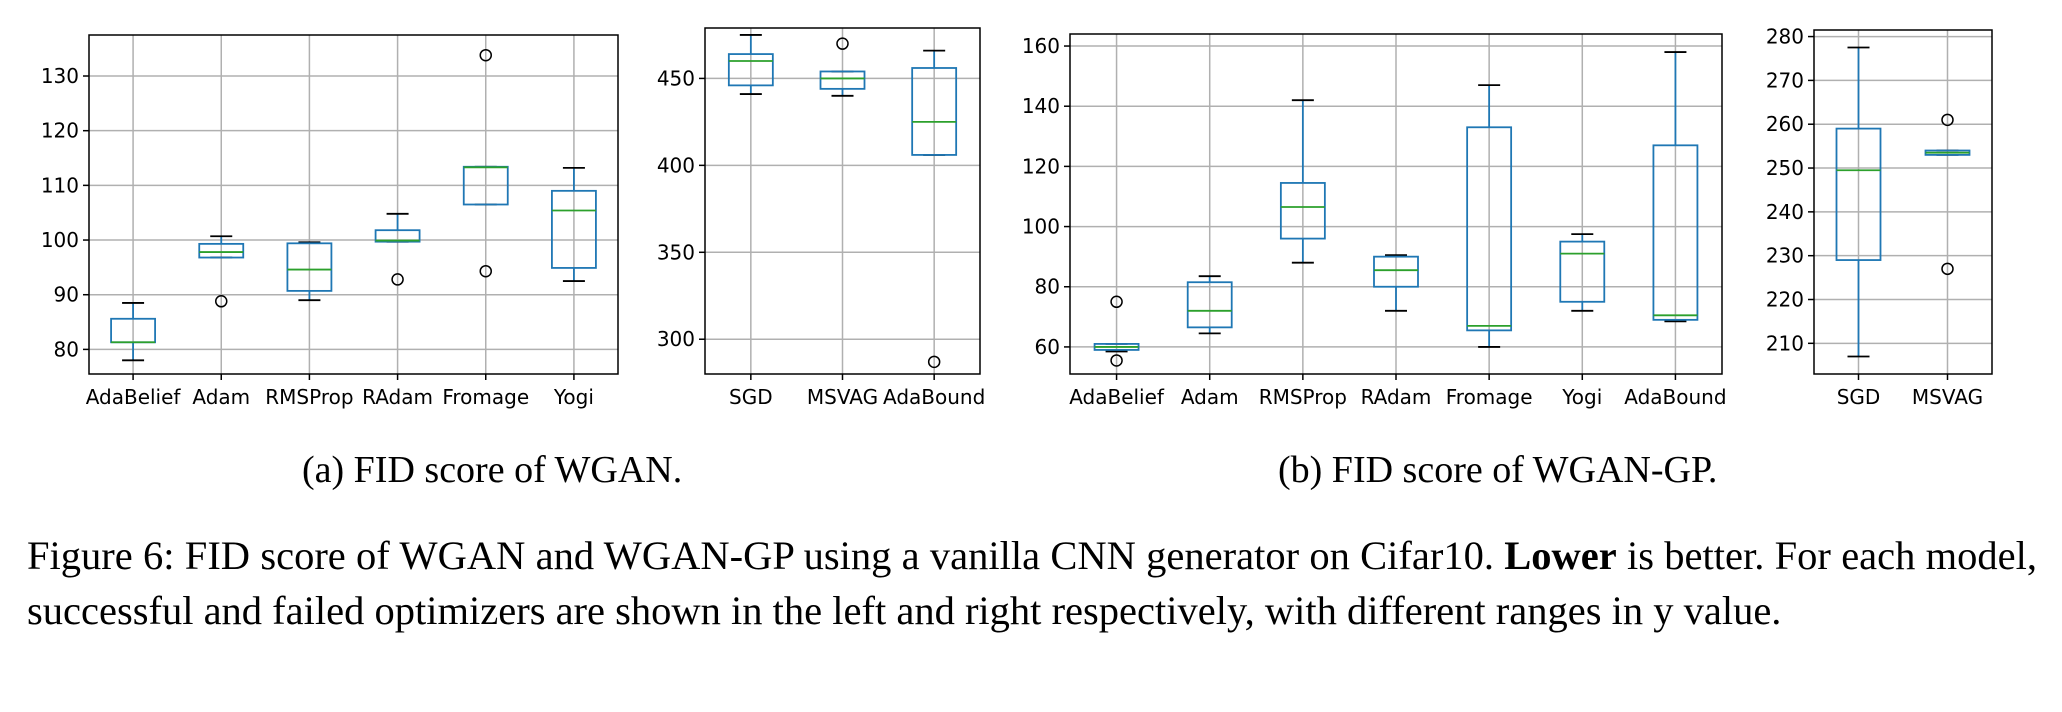 The height and width of the screenshot is (712, 2062). Describe the element at coordinates (1785, 80) in the screenshot. I see `y-tick-label: 270` at that location.